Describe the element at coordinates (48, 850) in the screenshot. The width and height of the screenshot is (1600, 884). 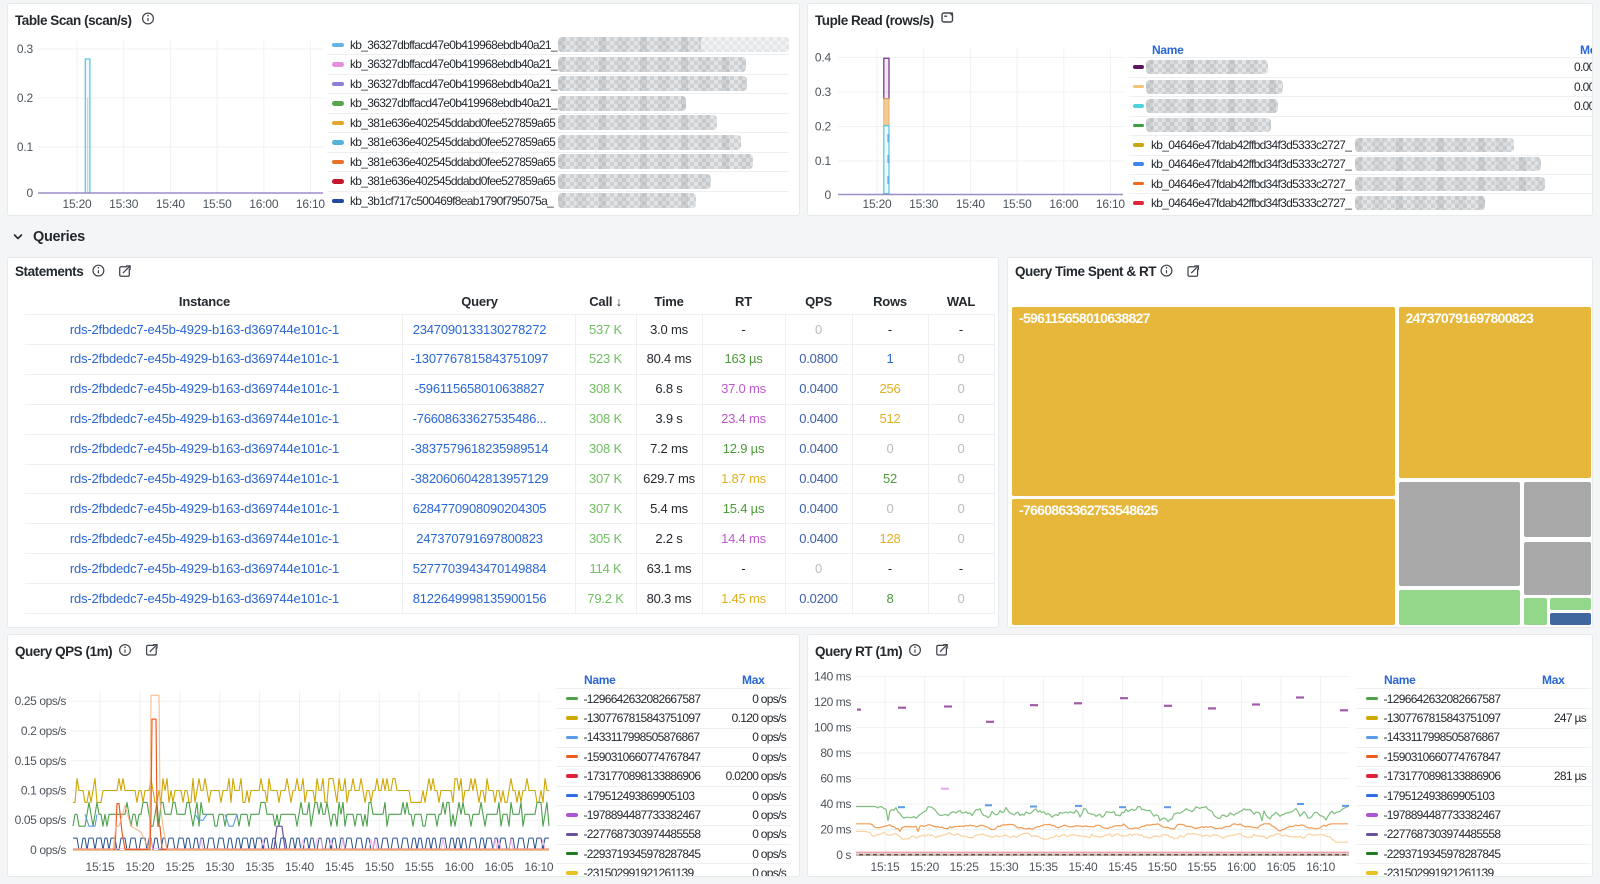
I see `svg-text: 0 ops/s` at that location.